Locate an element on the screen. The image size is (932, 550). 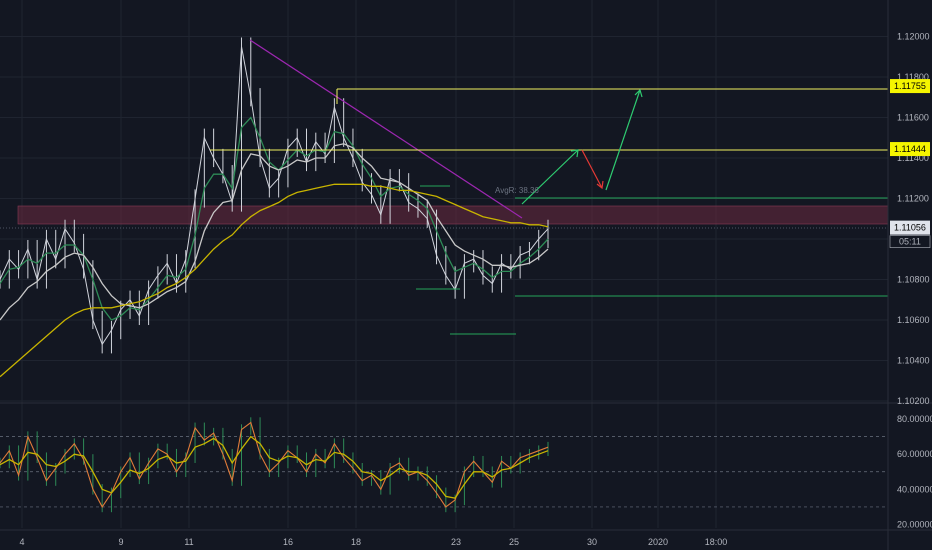
price-tags: 1.11755 1.11444 1.11056 05:11 is located at coordinates (910, 163).